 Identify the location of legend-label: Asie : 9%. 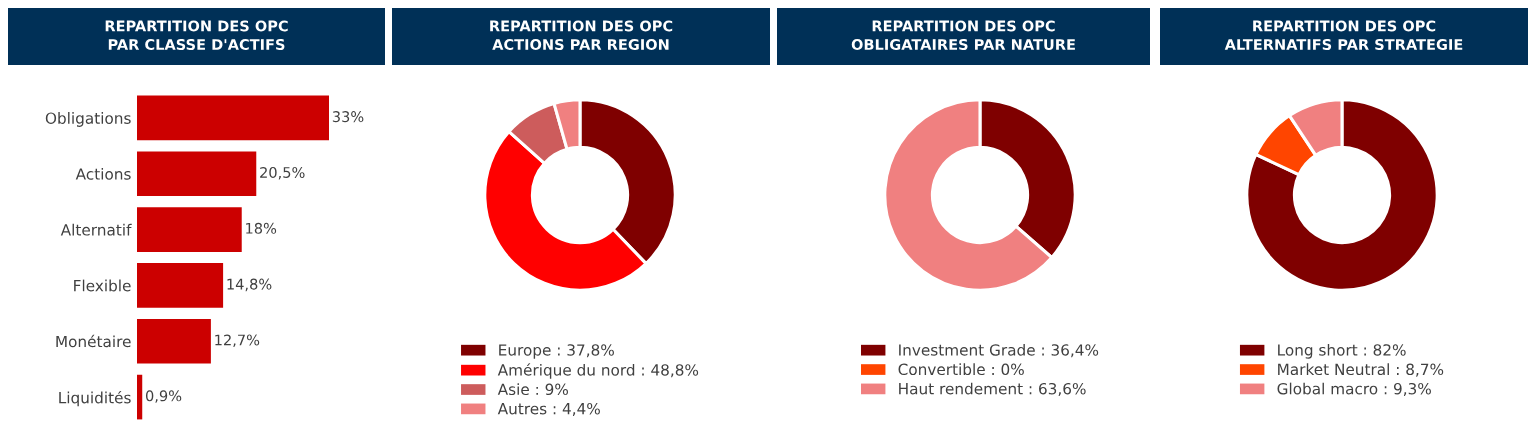
(533, 389).